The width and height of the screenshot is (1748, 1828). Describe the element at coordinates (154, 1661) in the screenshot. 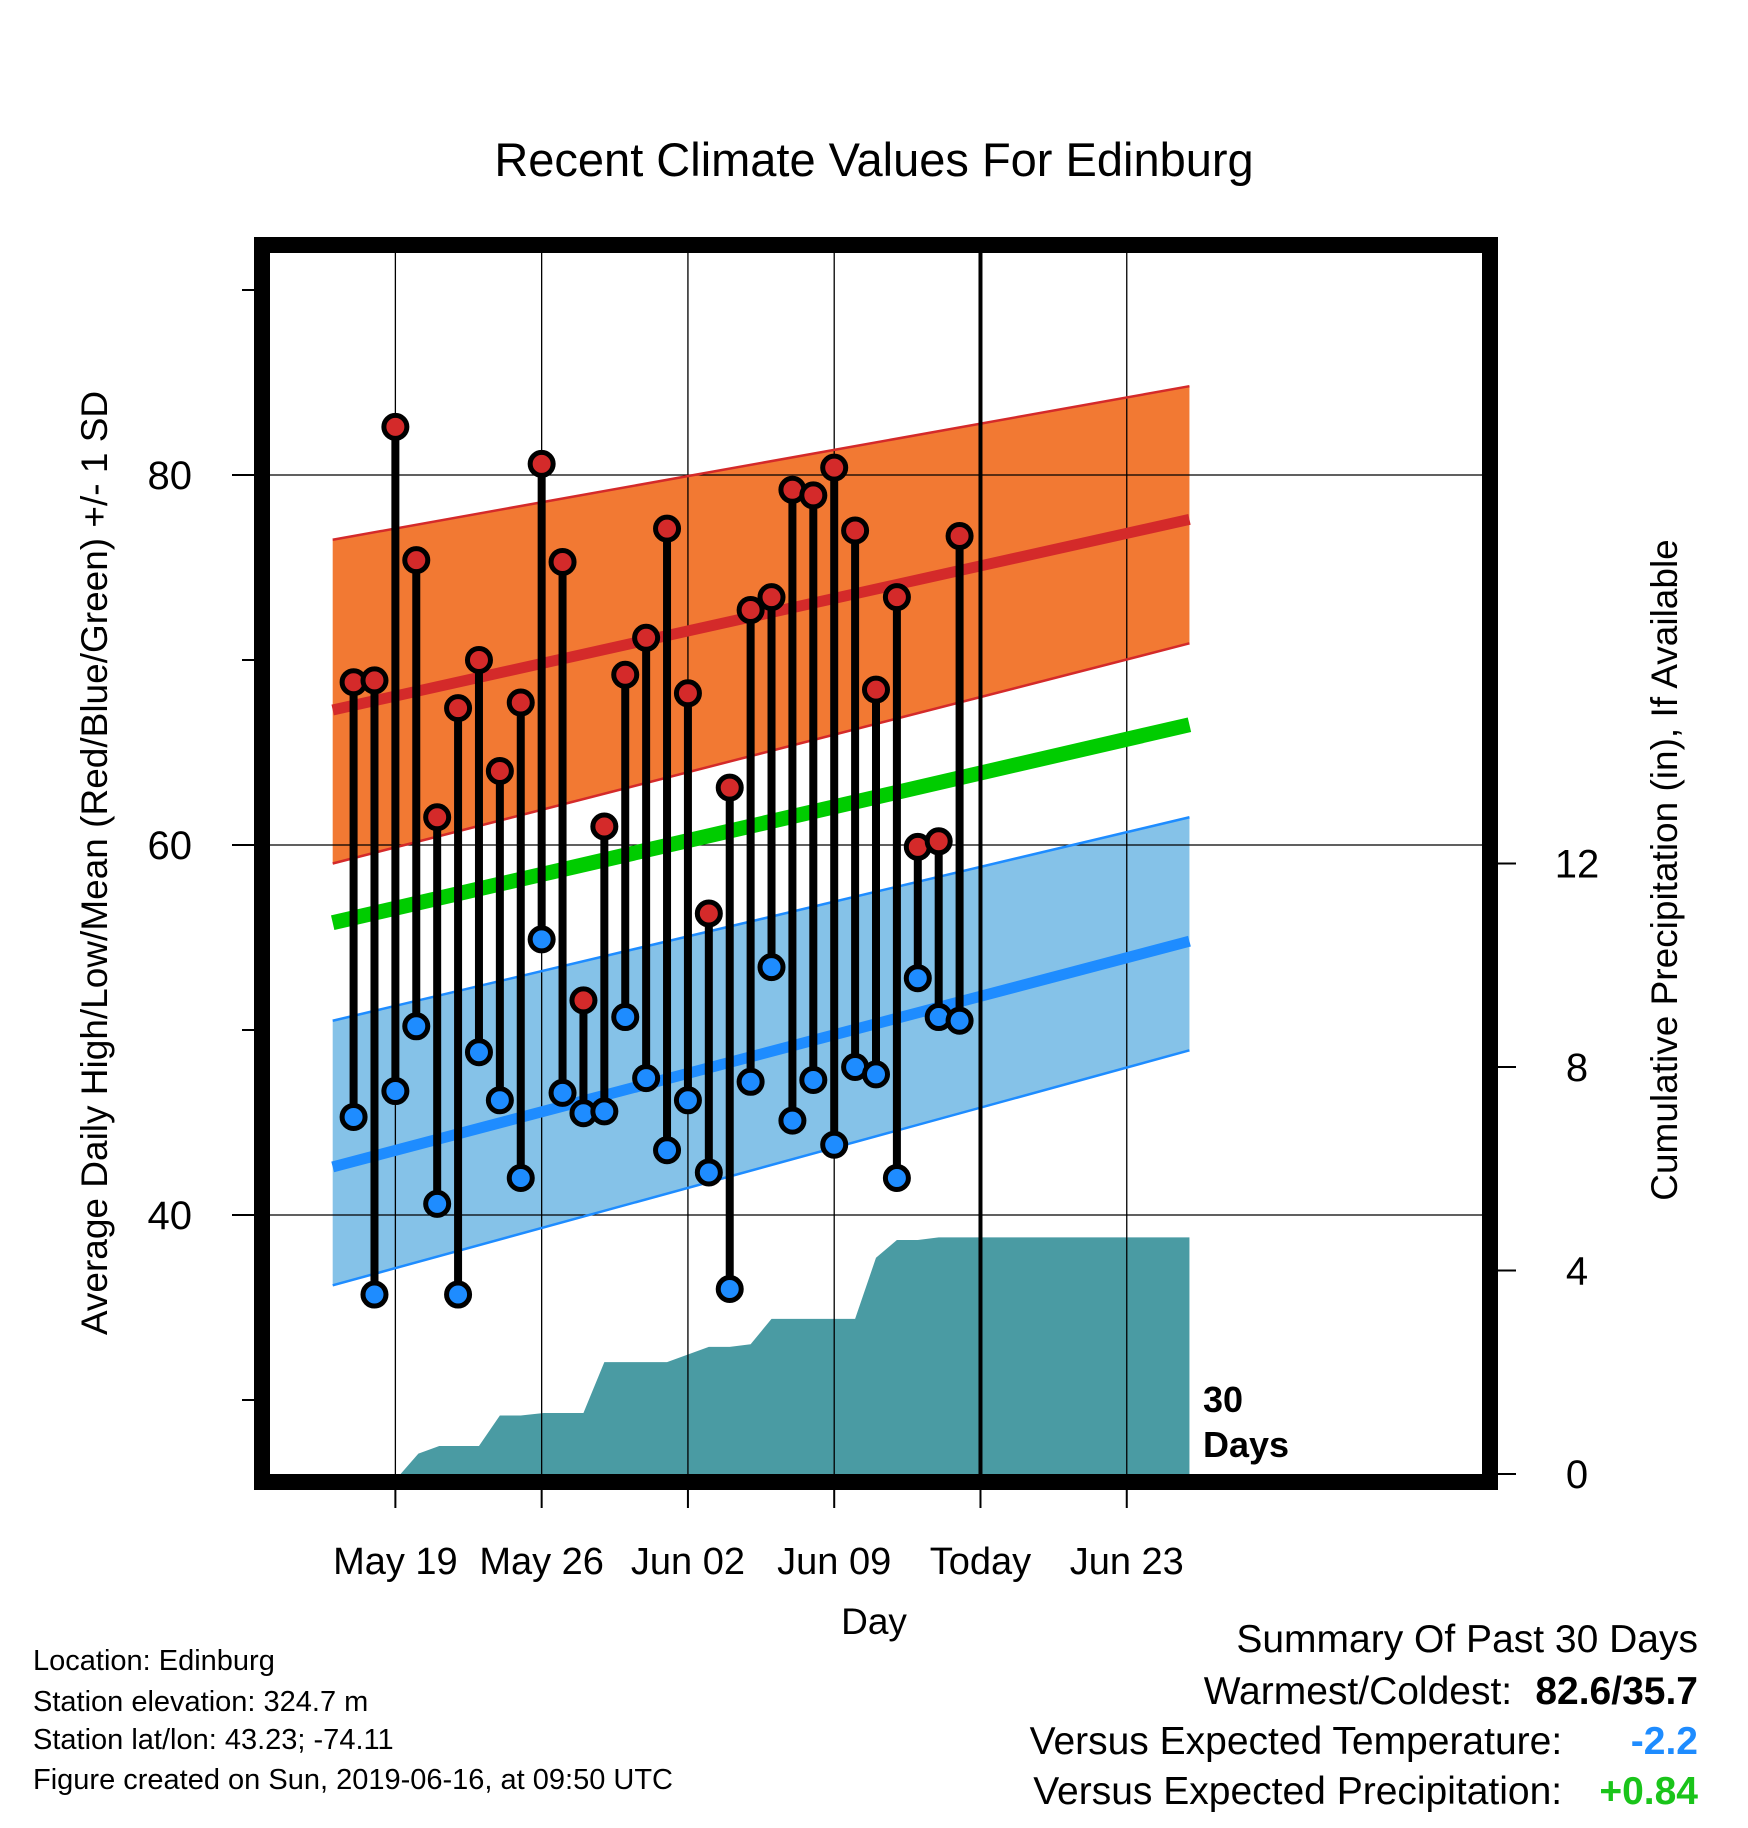

I see `location-text: Location: Edinburg` at that location.